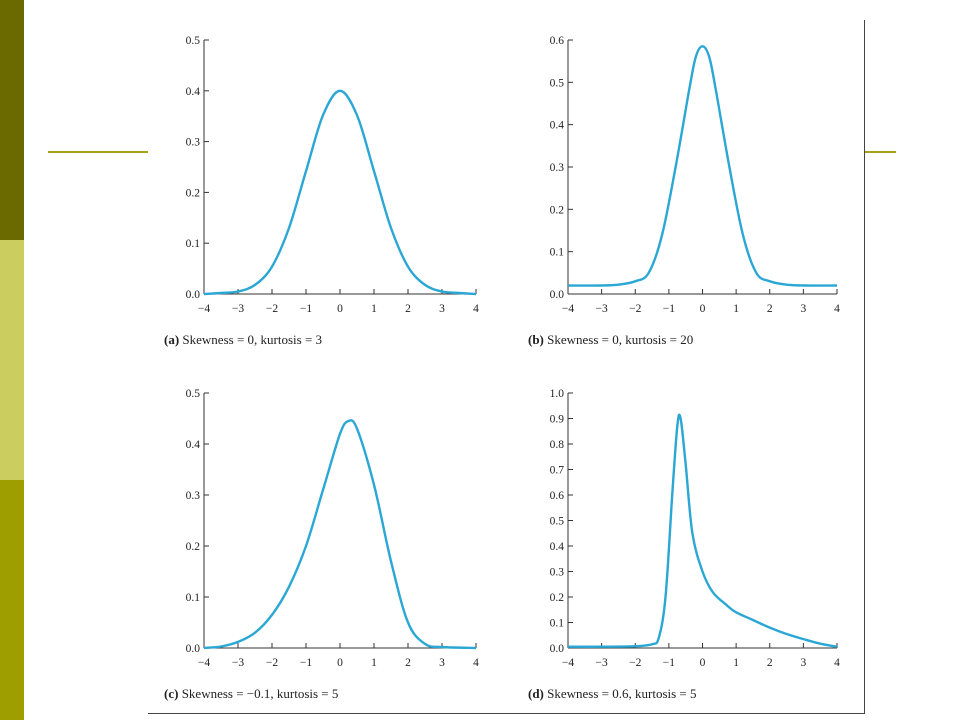  I want to click on sidebar-band-bottom, so click(12, 600).